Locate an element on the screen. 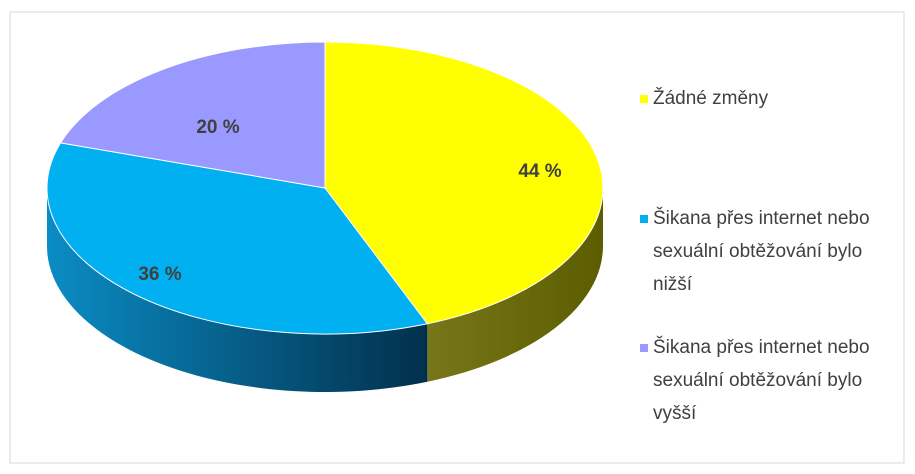 Image resolution: width=915 pixels, height=474 pixels. data-label: 36 % is located at coordinates (159, 274).